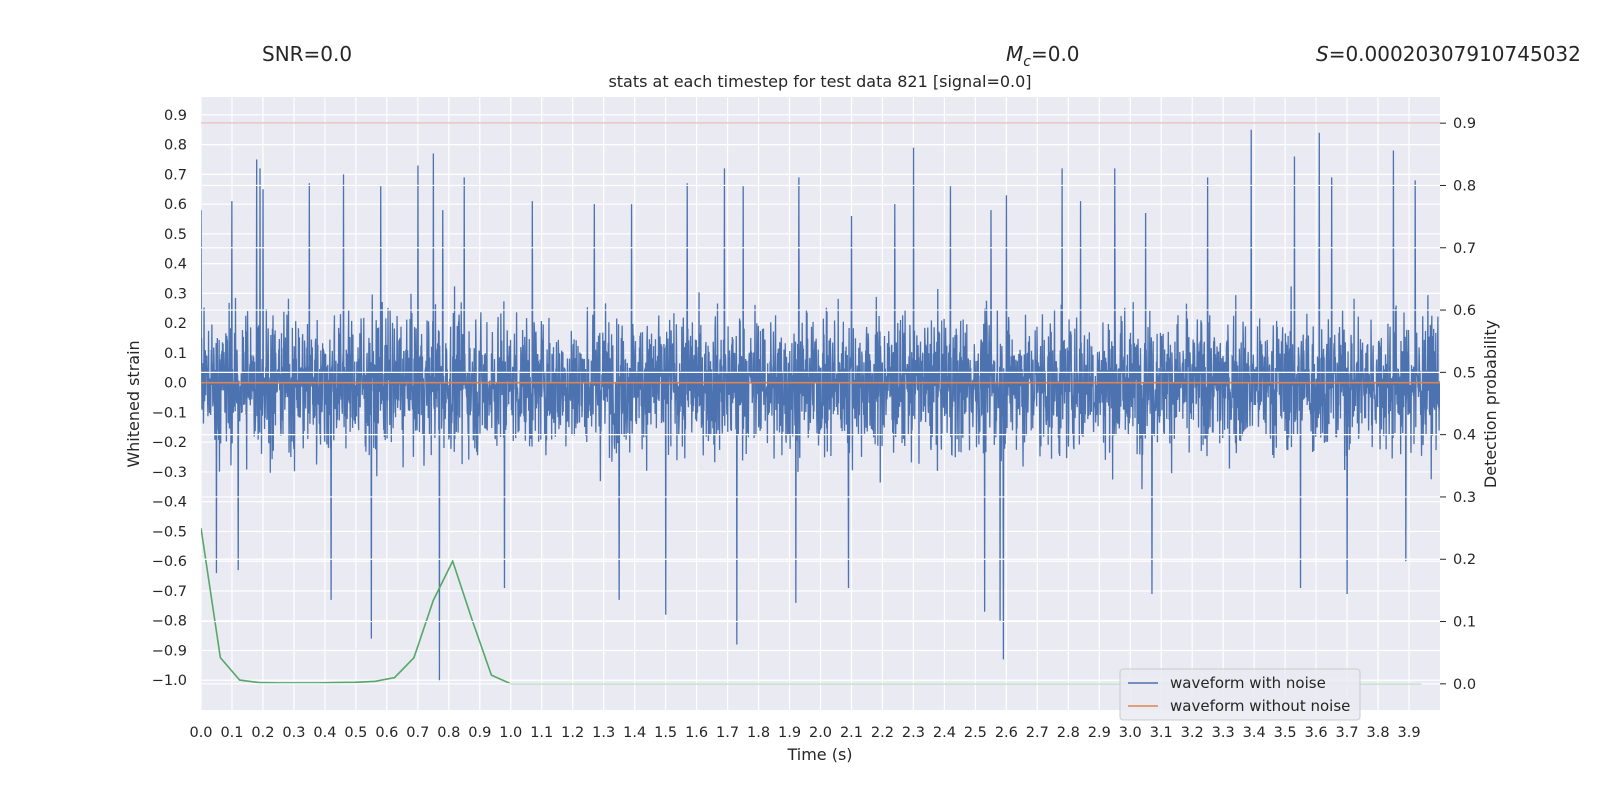  Describe the element at coordinates (1014, 54) in the screenshot. I see `mc-symbol: M` at that location.